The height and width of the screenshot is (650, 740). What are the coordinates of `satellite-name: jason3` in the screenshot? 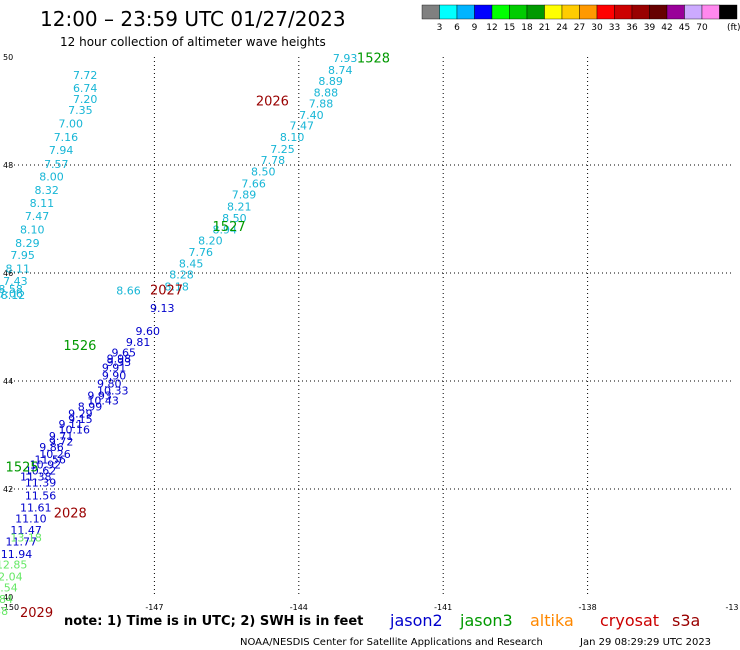 It's located at (486, 620).